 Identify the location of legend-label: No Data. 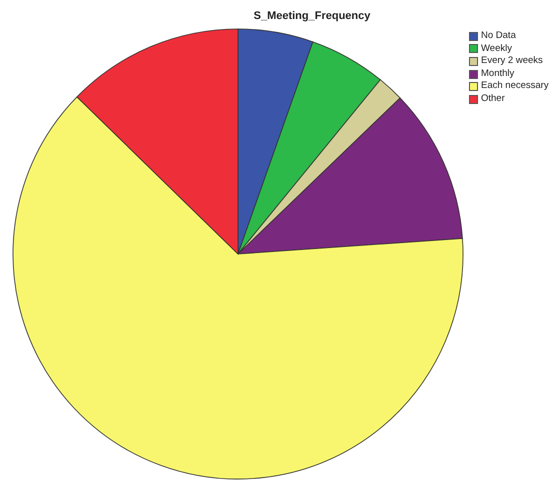
(498, 36).